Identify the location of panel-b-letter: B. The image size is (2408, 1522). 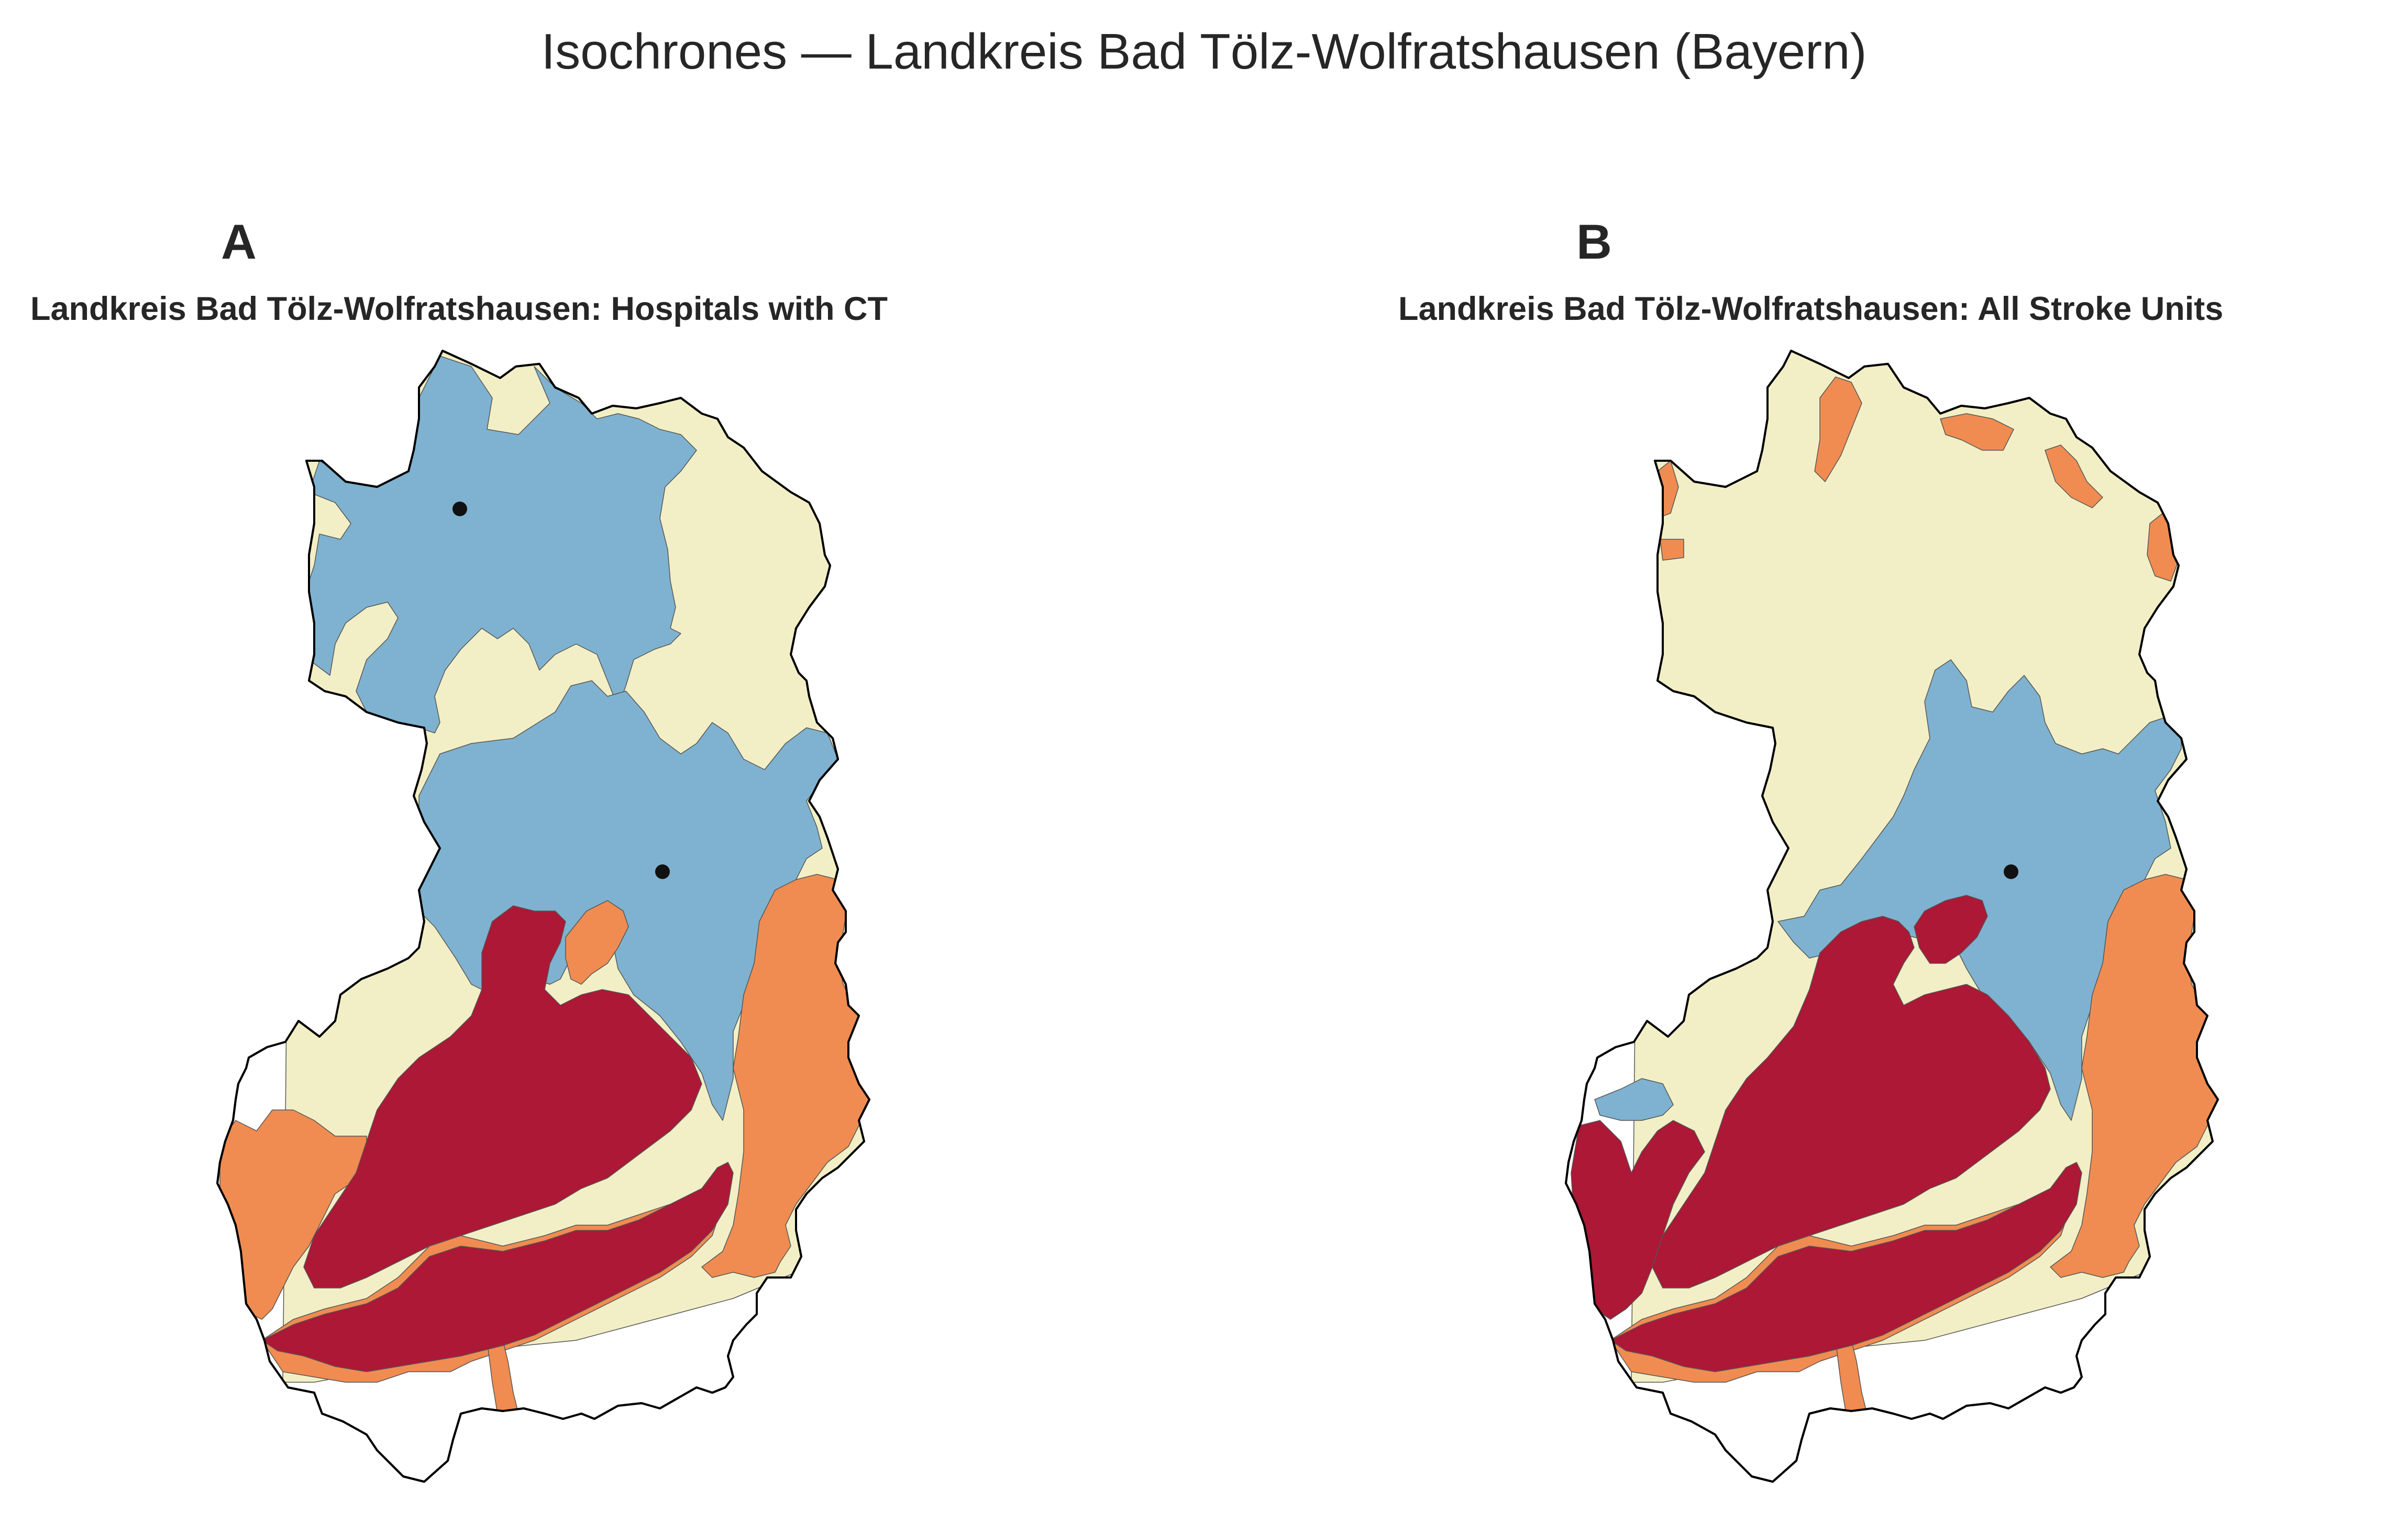
(1594, 241).